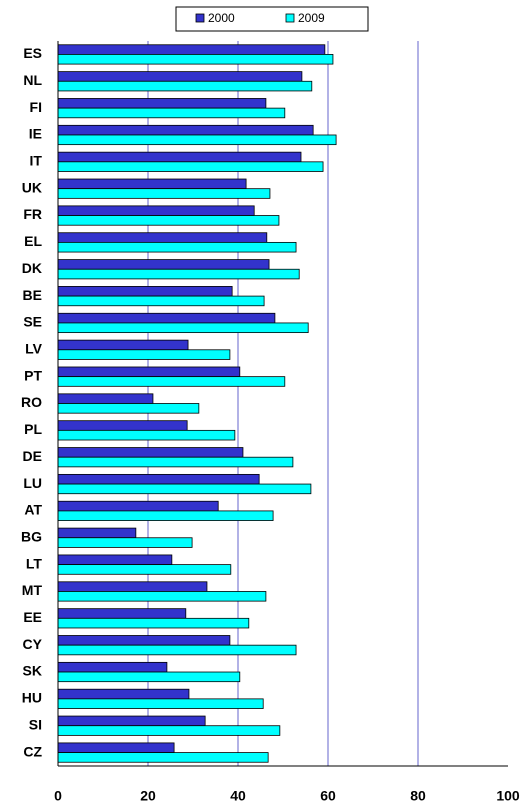  What do you see at coordinates (34, 563) in the screenshot?
I see `y-tick-label: LT` at bounding box center [34, 563].